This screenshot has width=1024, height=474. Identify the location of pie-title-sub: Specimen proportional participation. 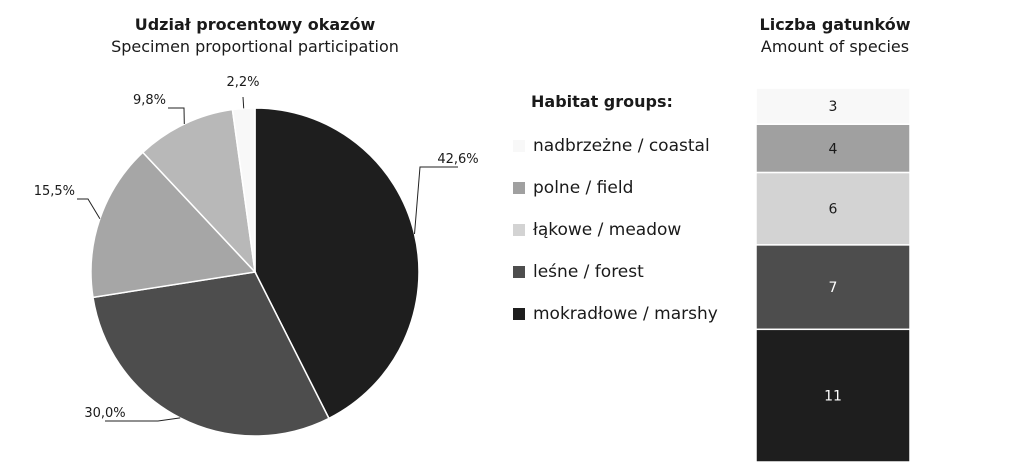
(255, 46).